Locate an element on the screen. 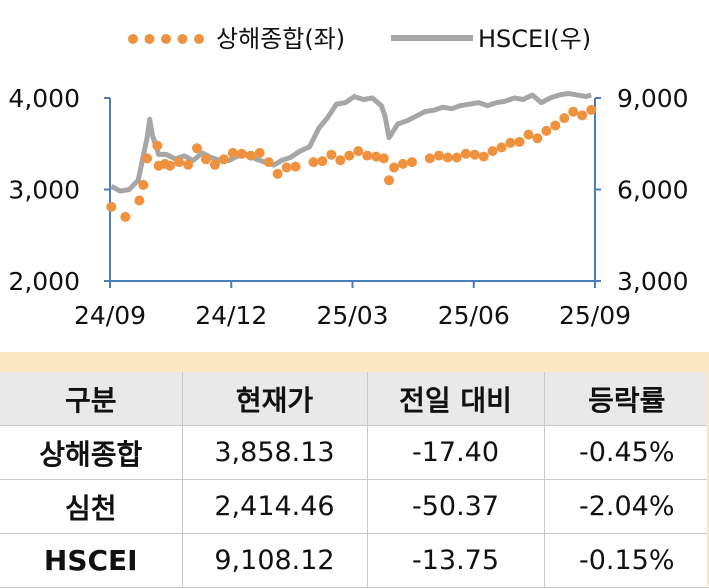 Image resolution: width=709 pixels, height=588 pixels. x-tick-label: 24/09 is located at coordinates (110, 315).